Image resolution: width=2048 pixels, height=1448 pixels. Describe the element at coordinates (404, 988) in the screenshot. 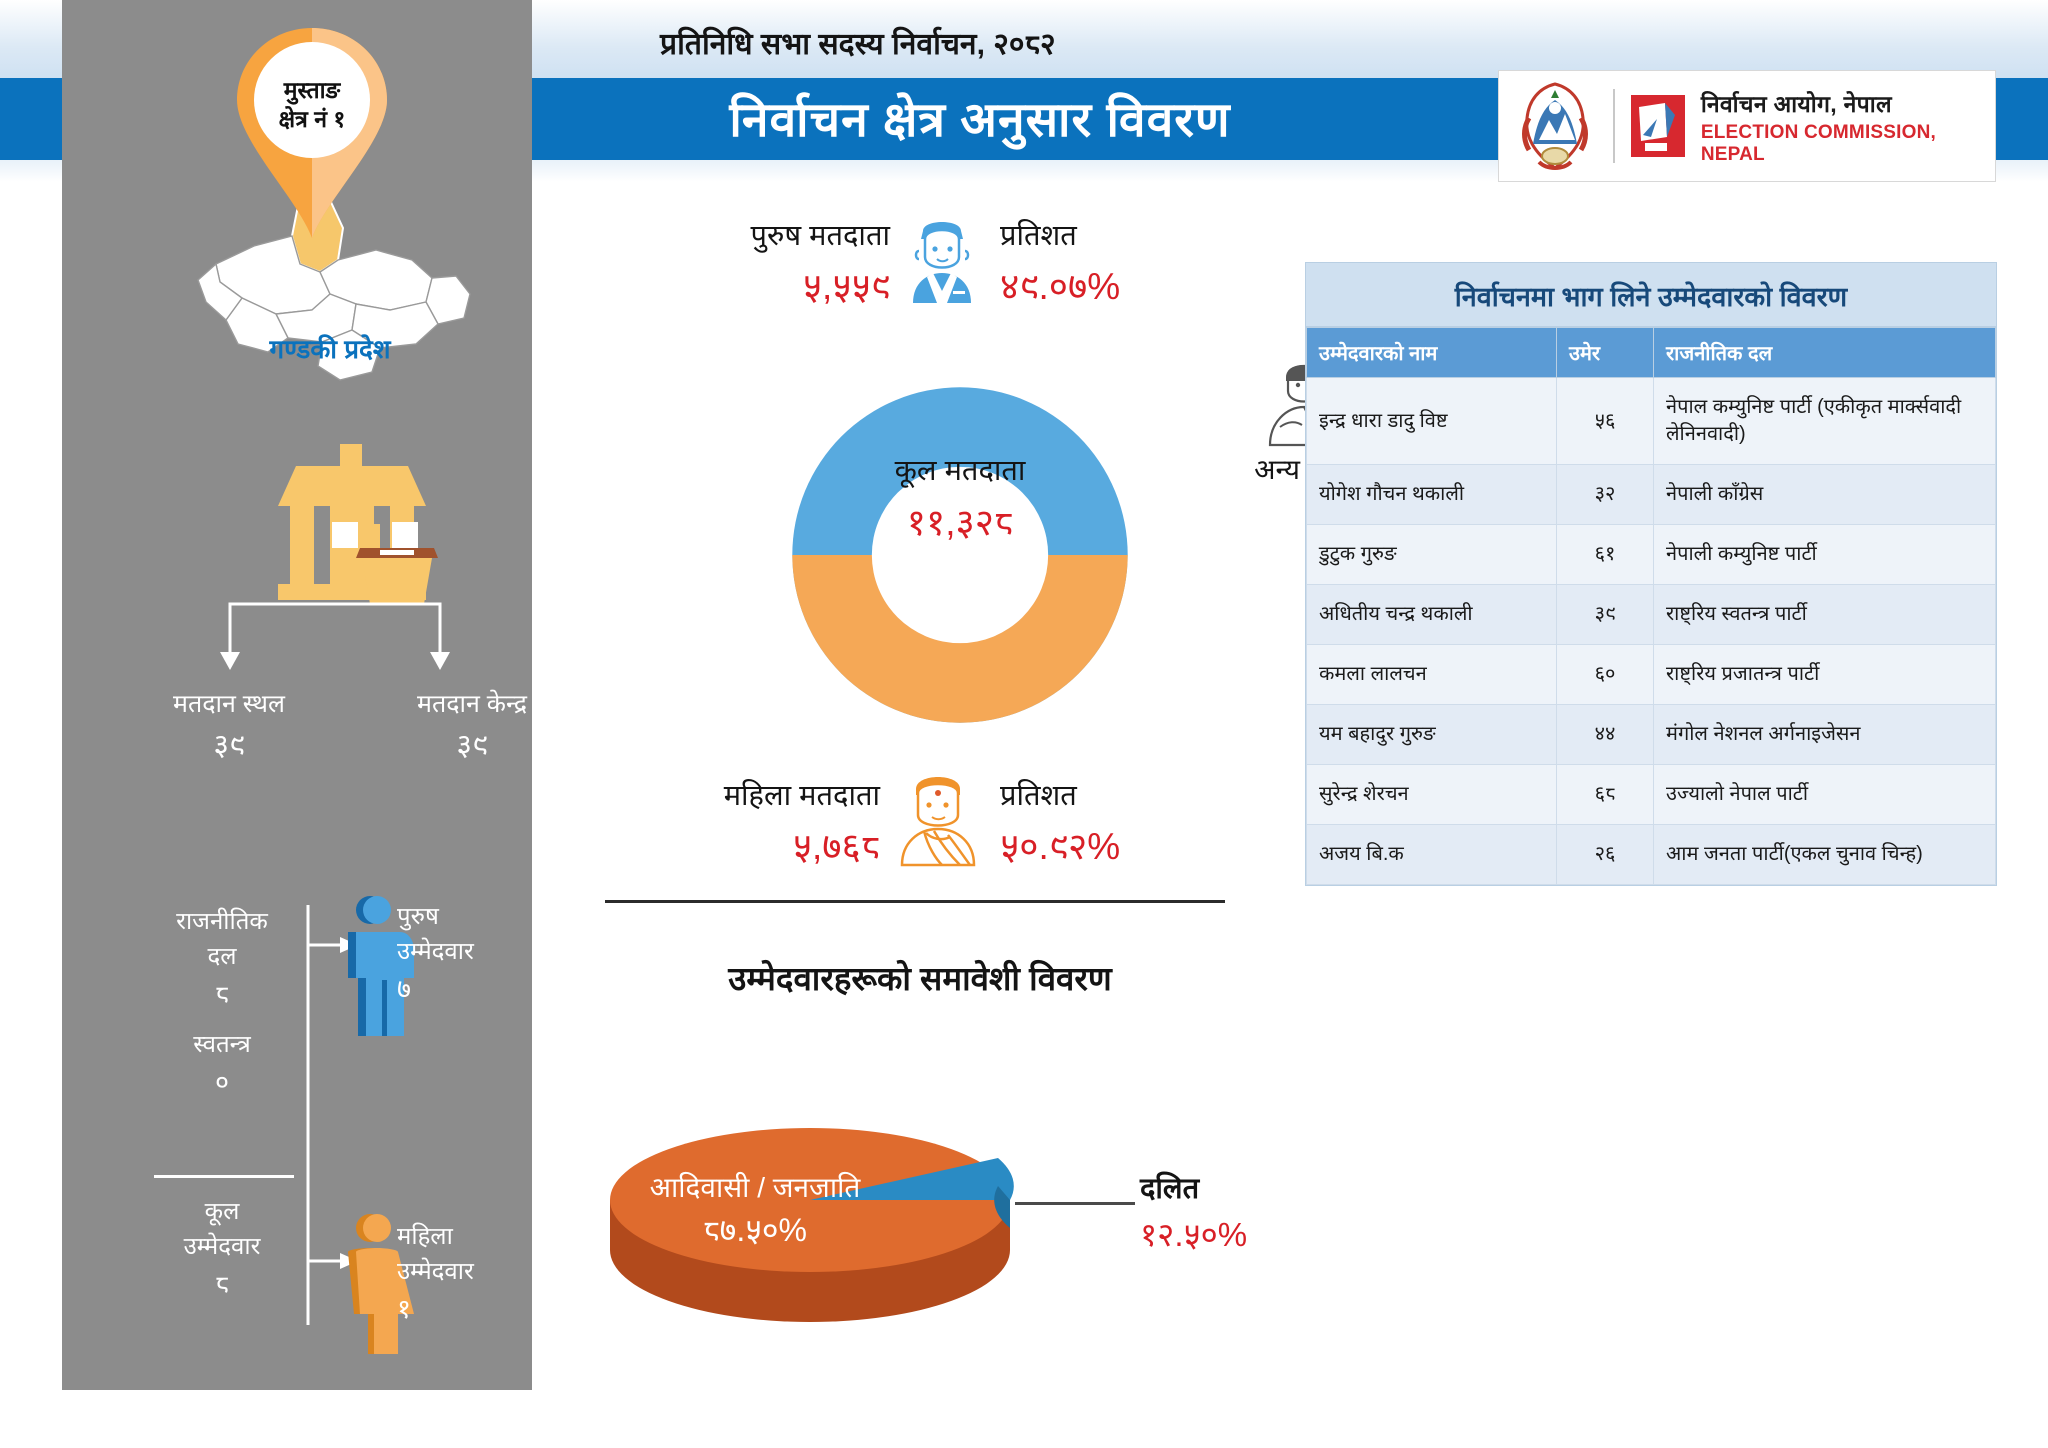

I see `male-candidate-value: ७` at that location.